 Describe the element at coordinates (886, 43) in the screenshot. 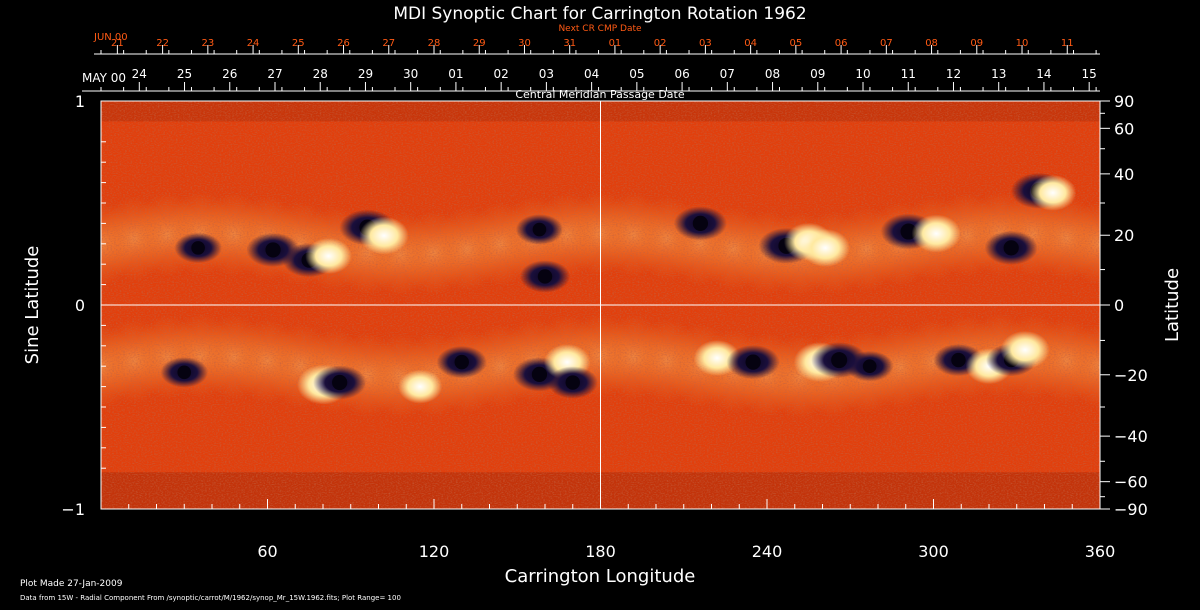

I see `next-date-label: 07` at that location.